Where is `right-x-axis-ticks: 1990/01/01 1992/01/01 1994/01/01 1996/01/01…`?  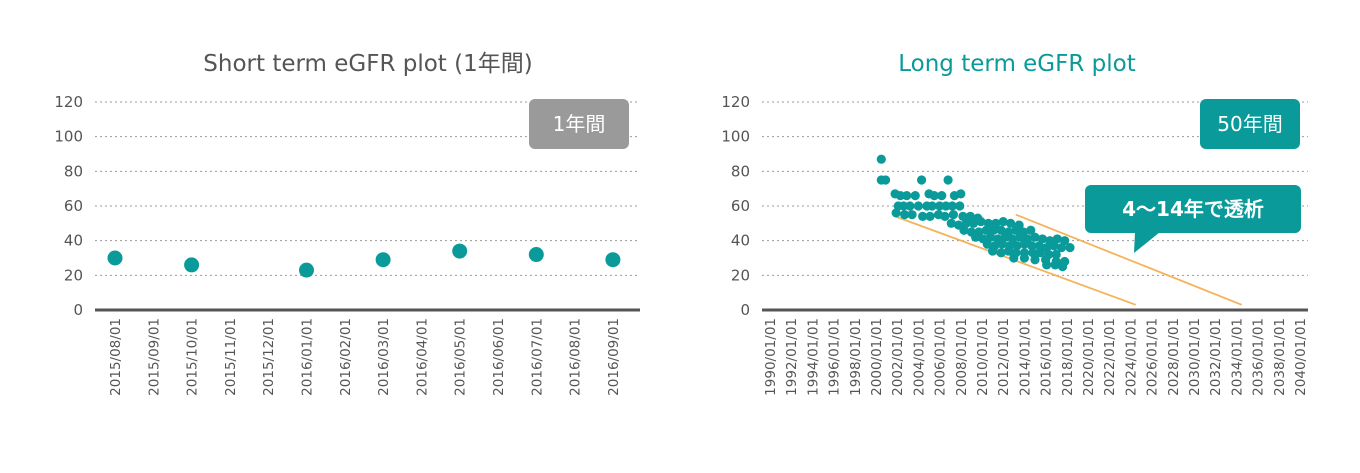
right-x-axis-ticks: 1990/01/01 1992/01/01 1994/01/01 1996/01/01… is located at coordinates (1036, 357).